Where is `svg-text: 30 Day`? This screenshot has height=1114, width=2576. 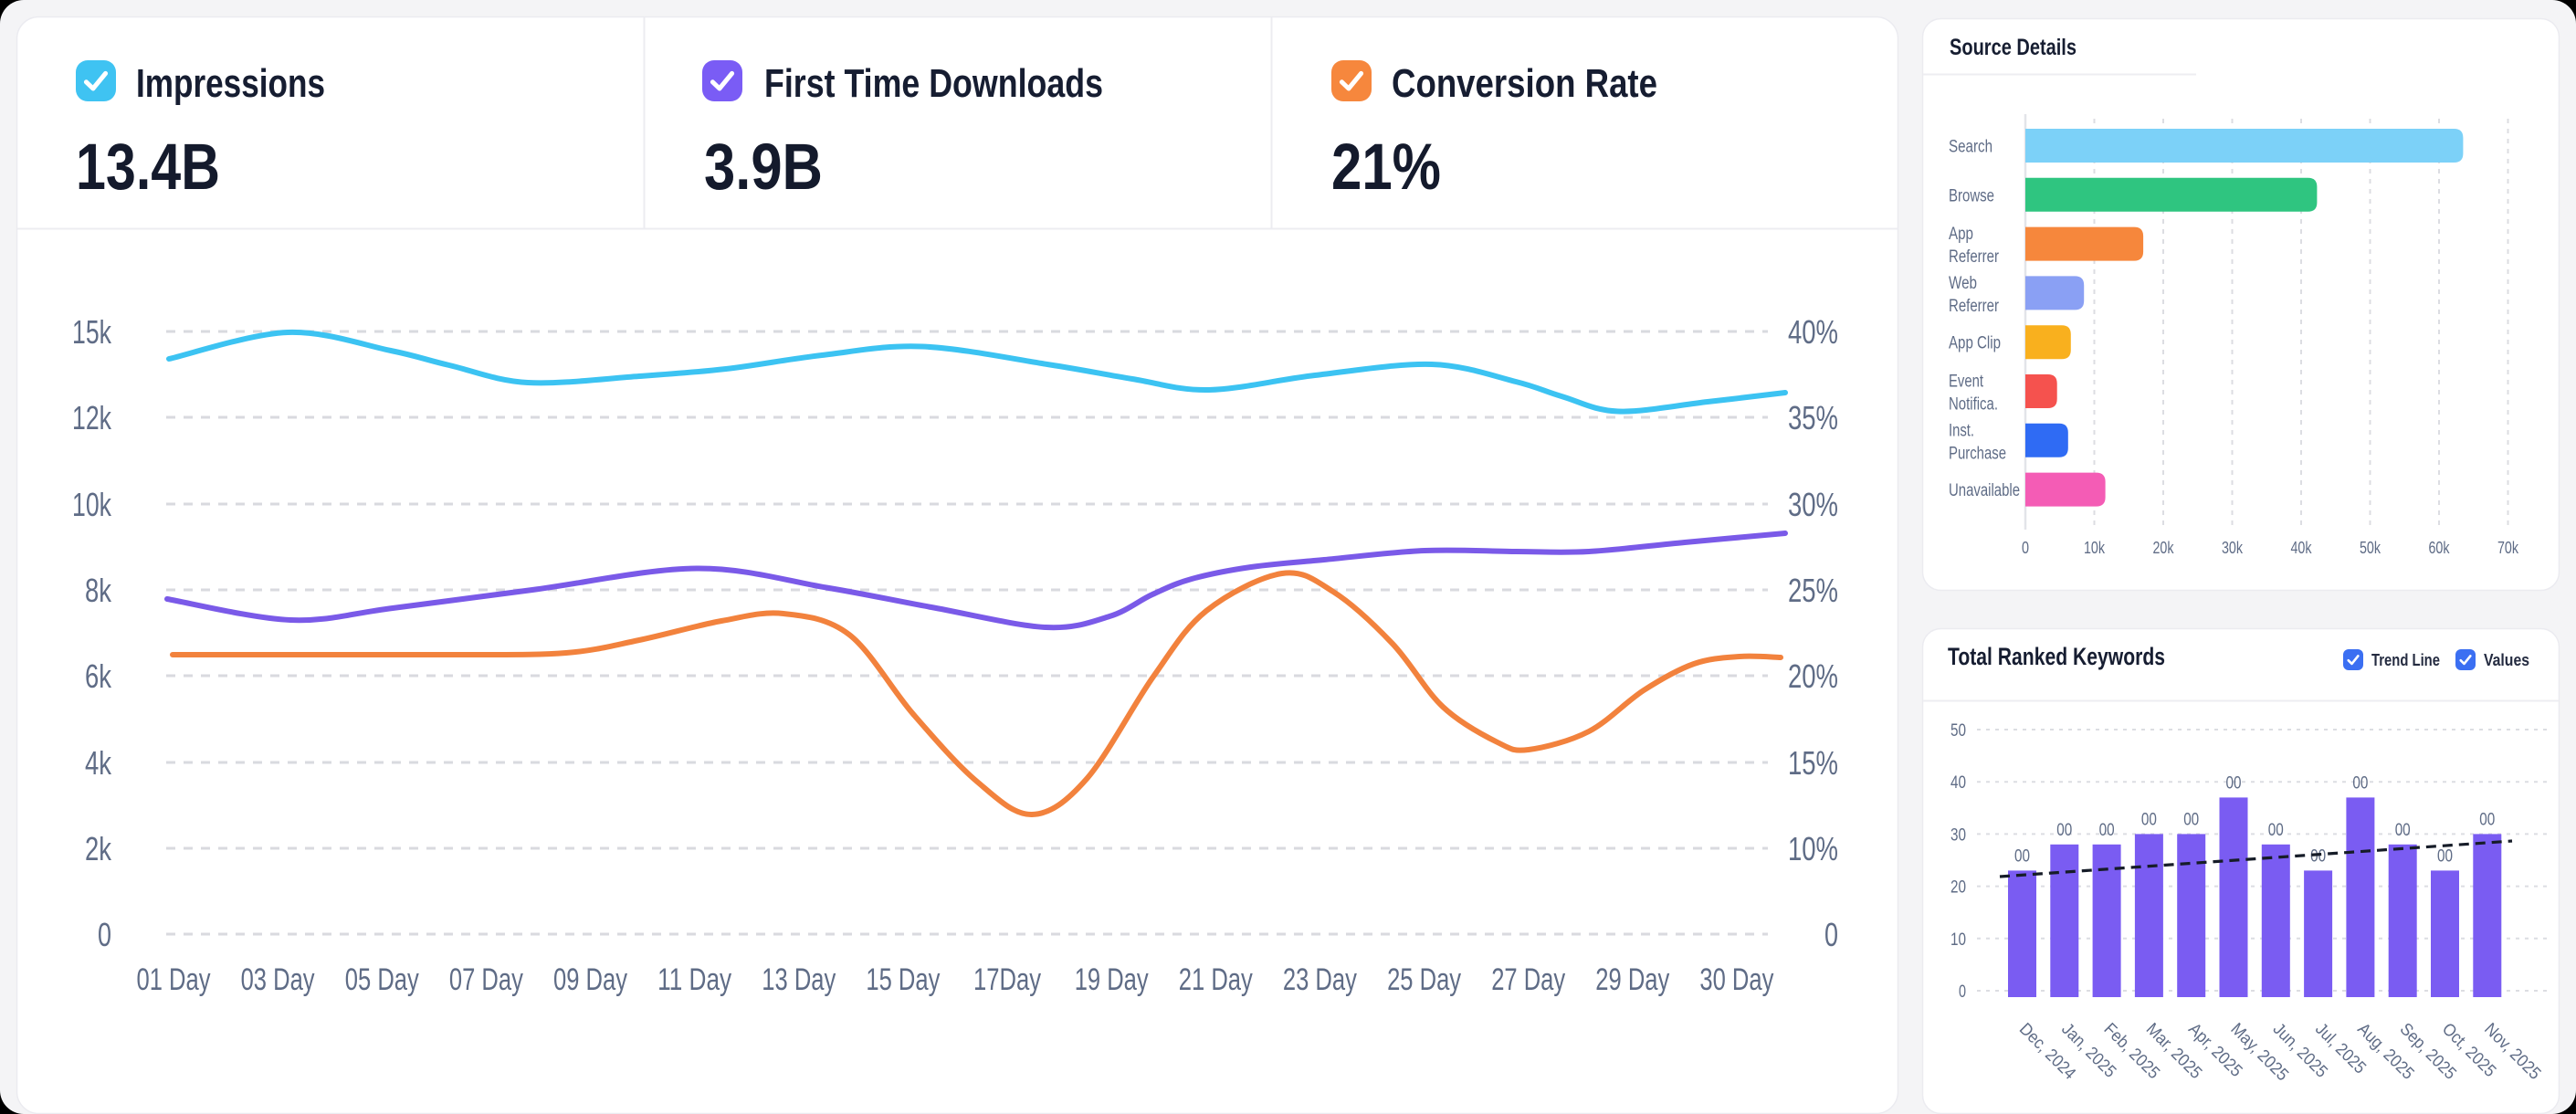
svg-text: 30 Day is located at coordinates (1736, 979).